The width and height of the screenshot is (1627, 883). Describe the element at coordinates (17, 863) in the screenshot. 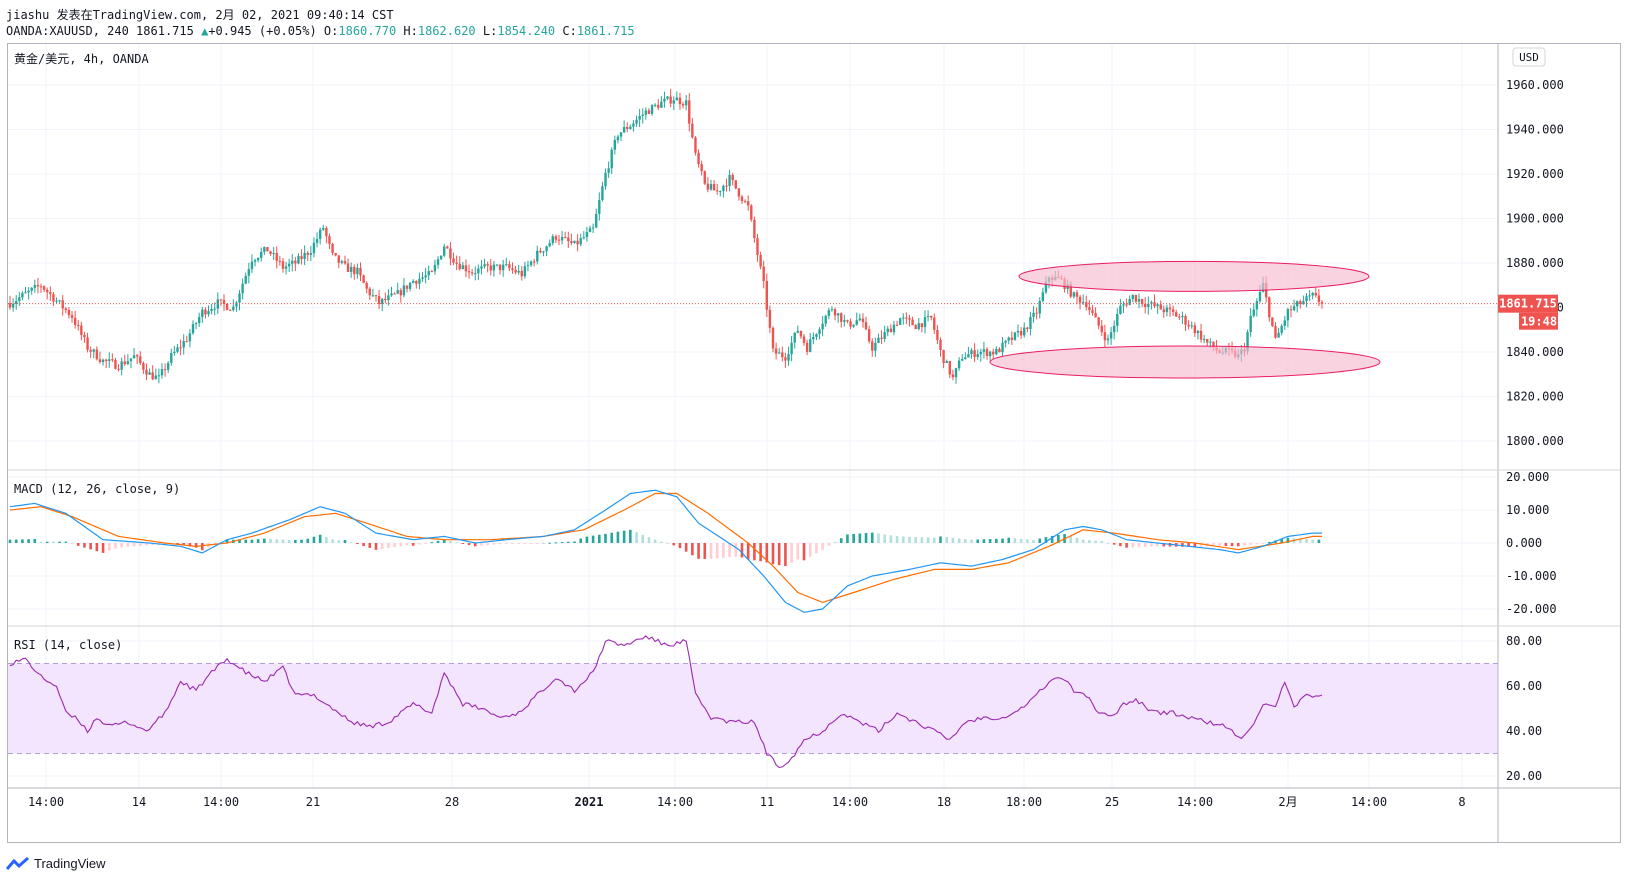

I see `tradingview-logo-icon` at that location.